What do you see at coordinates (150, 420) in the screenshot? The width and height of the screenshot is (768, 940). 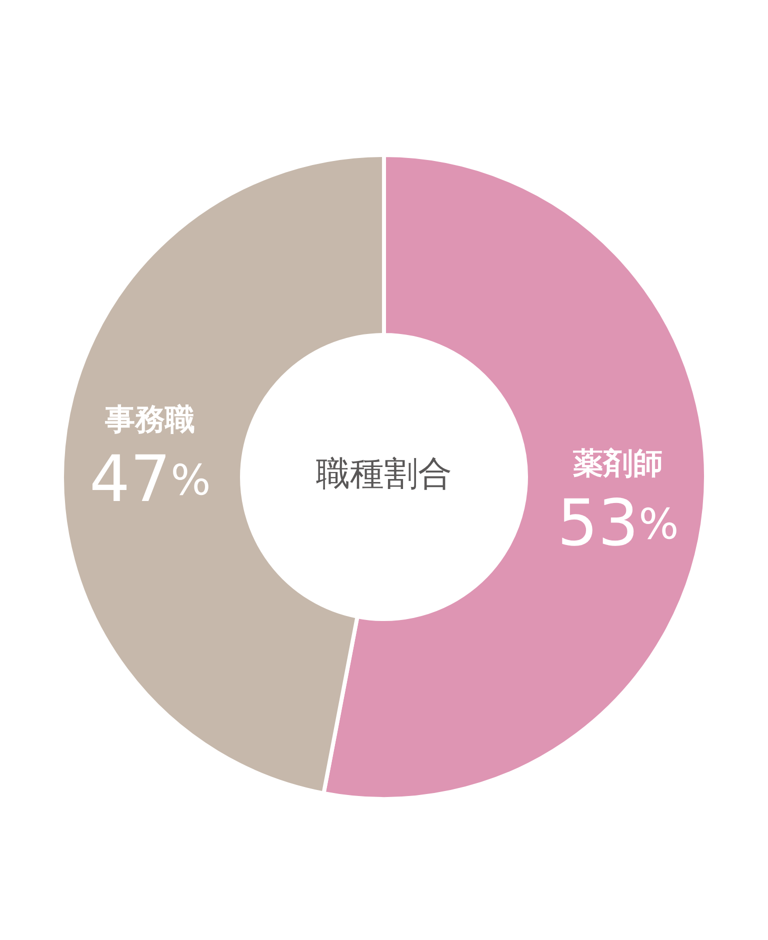 I see `slice-label: 事務職` at bounding box center [150, 420].